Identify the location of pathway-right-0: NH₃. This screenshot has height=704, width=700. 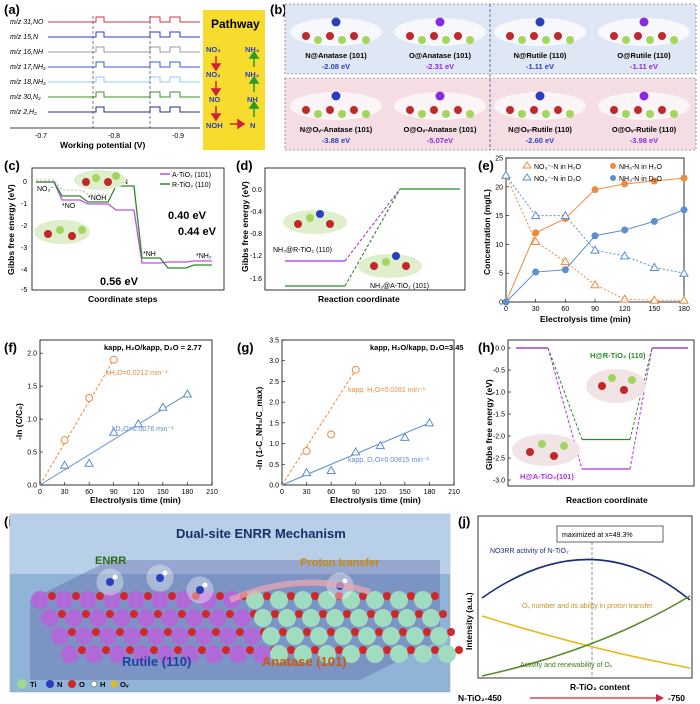
(252, 49).